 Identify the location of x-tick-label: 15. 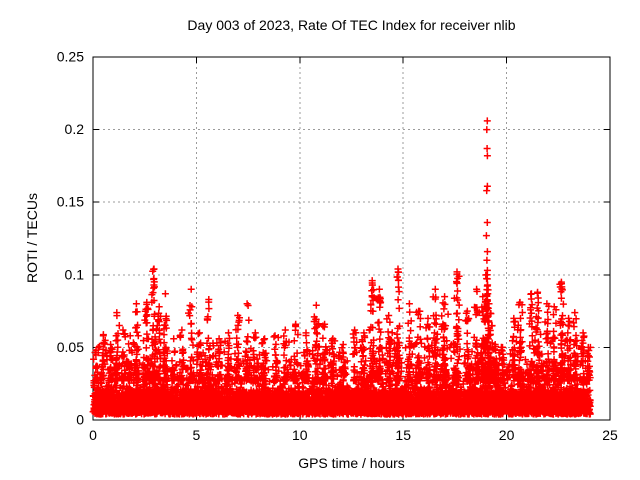
(403, 435).